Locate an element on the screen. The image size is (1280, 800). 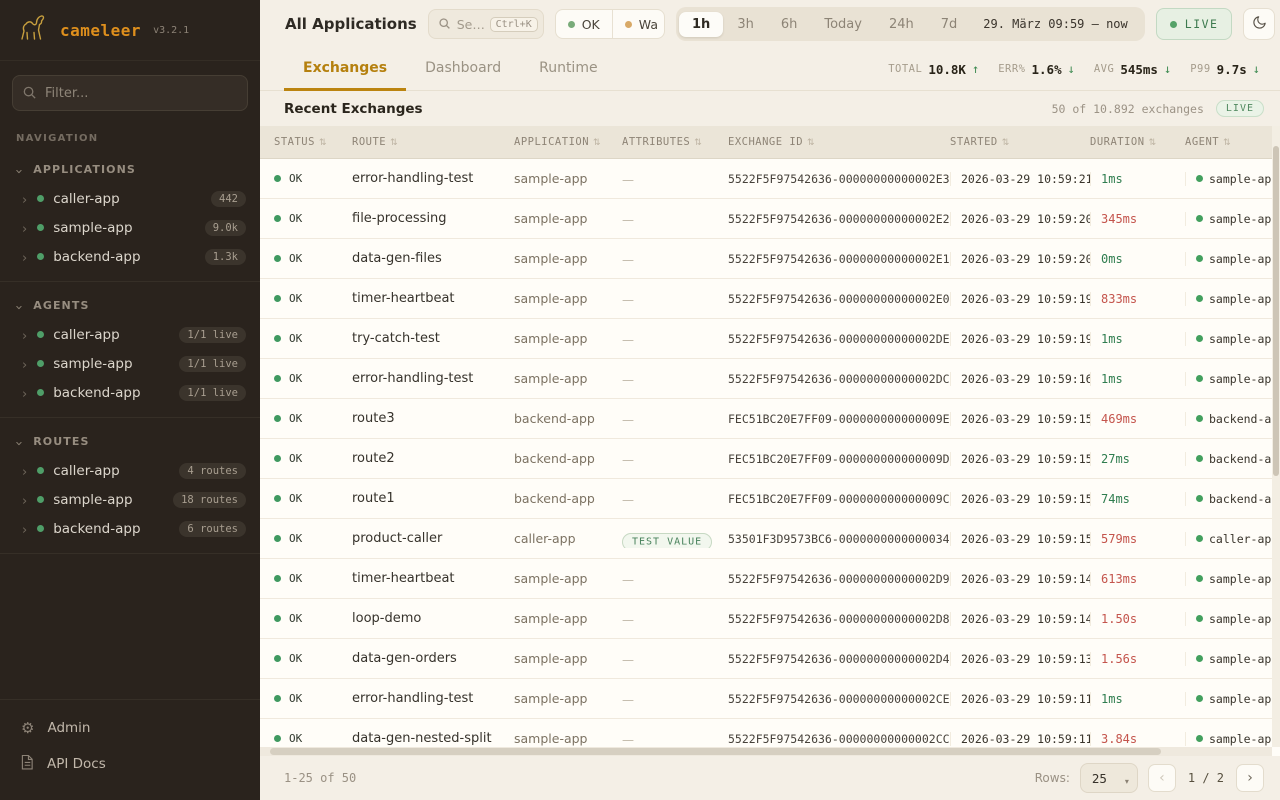
column-header: APPLICATION is located at coordinates (568, 142).